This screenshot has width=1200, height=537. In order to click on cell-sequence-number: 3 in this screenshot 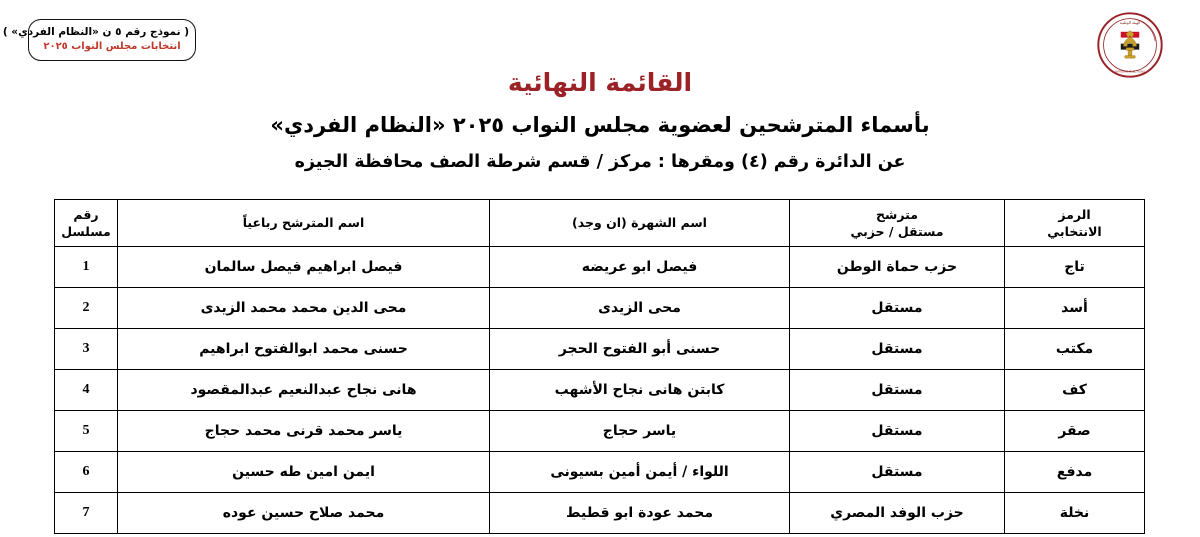, I will do `click(86, 349)`.